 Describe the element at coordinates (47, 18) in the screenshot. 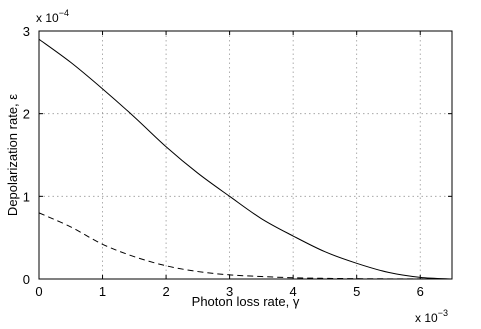

I see `y-multiplier-base: x 10` at that location.